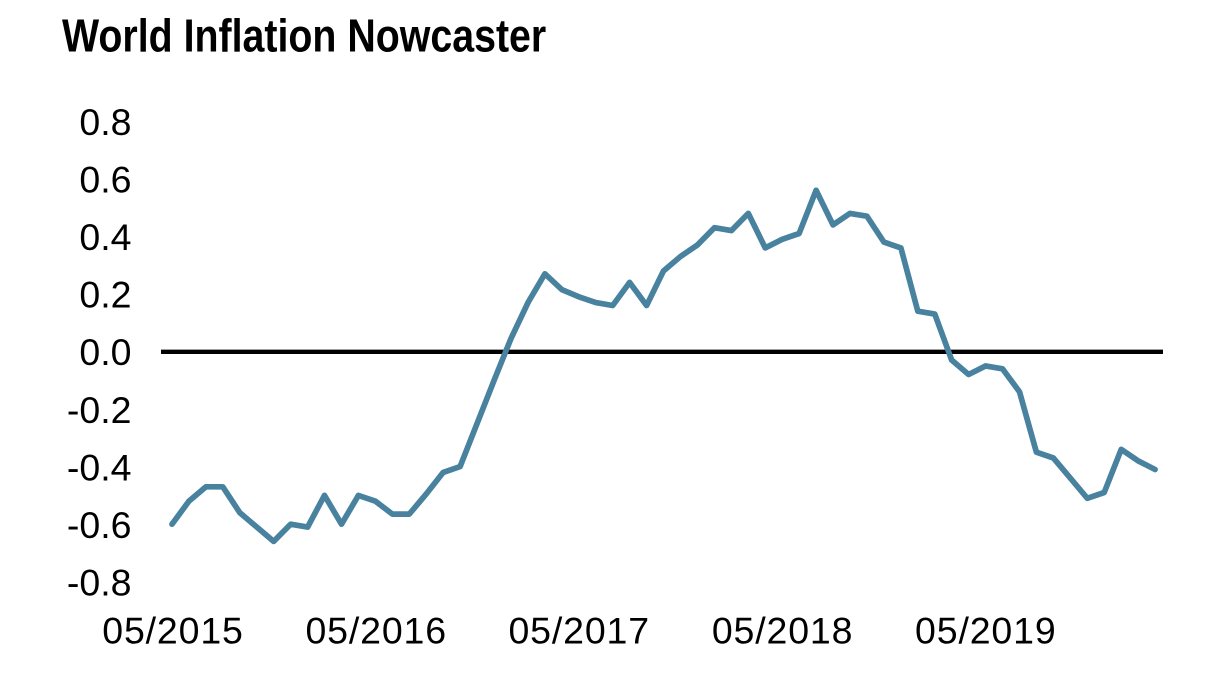  I want to click on svg-text: 0.6, so click(105, 180).